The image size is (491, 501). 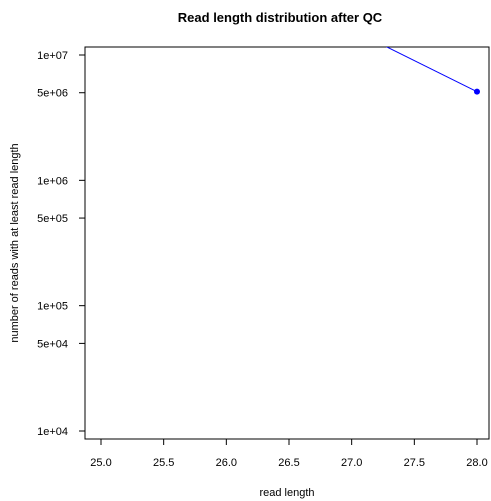 What do you see at coordinates (476, 463) in the screenshot?
I see `x-tick-label: 28.0` at bounding box center [476, 463].